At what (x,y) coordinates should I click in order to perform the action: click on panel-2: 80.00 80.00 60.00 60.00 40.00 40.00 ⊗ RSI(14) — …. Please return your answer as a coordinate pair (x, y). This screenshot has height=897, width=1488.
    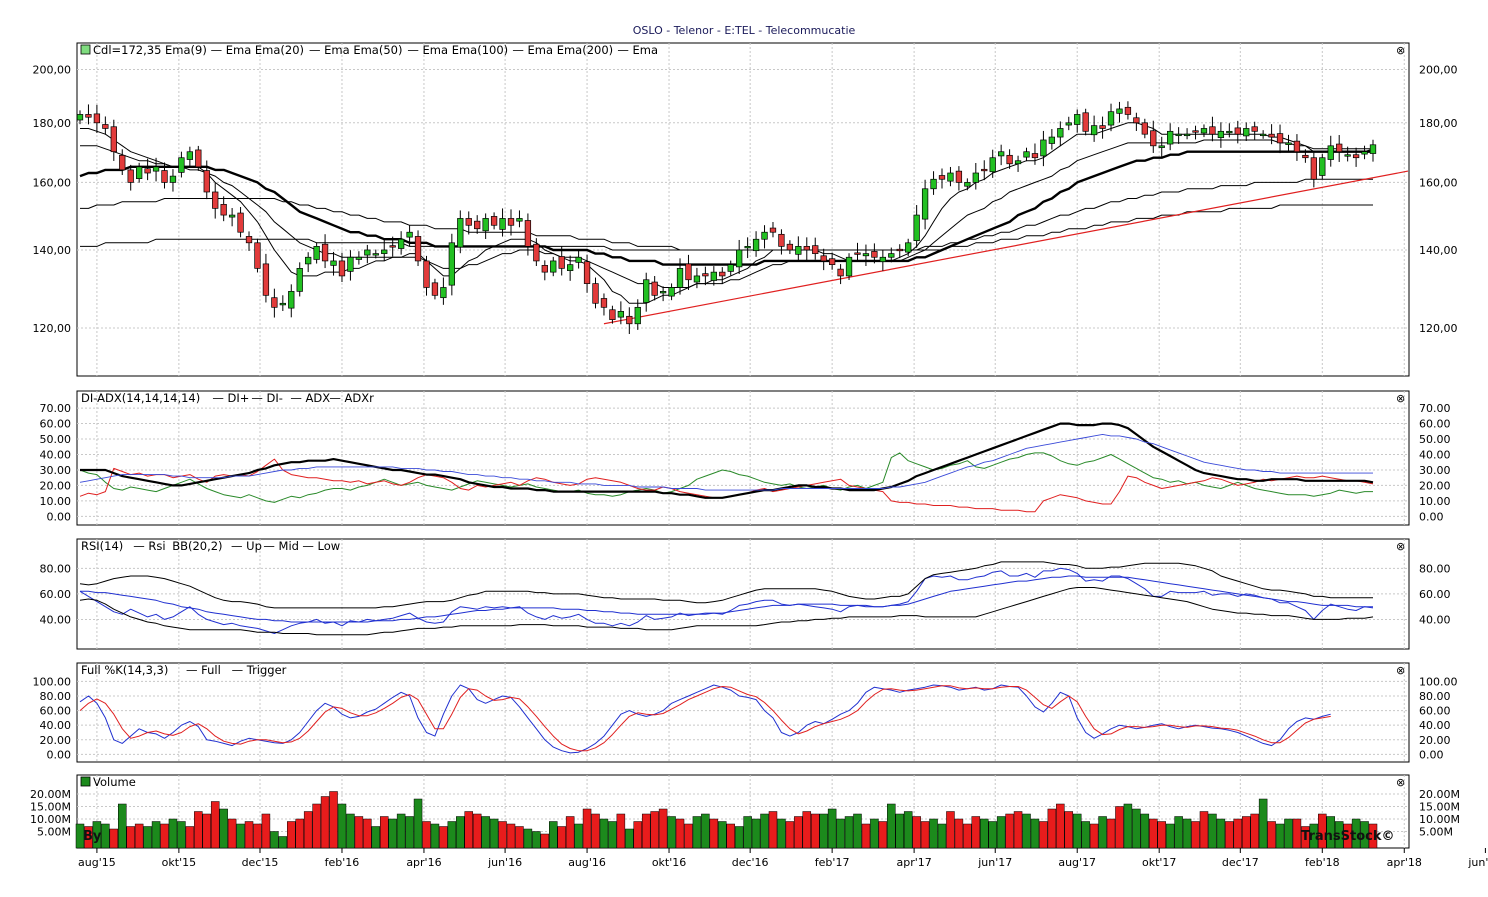
    Looking at the image, I should click on (745, 594).